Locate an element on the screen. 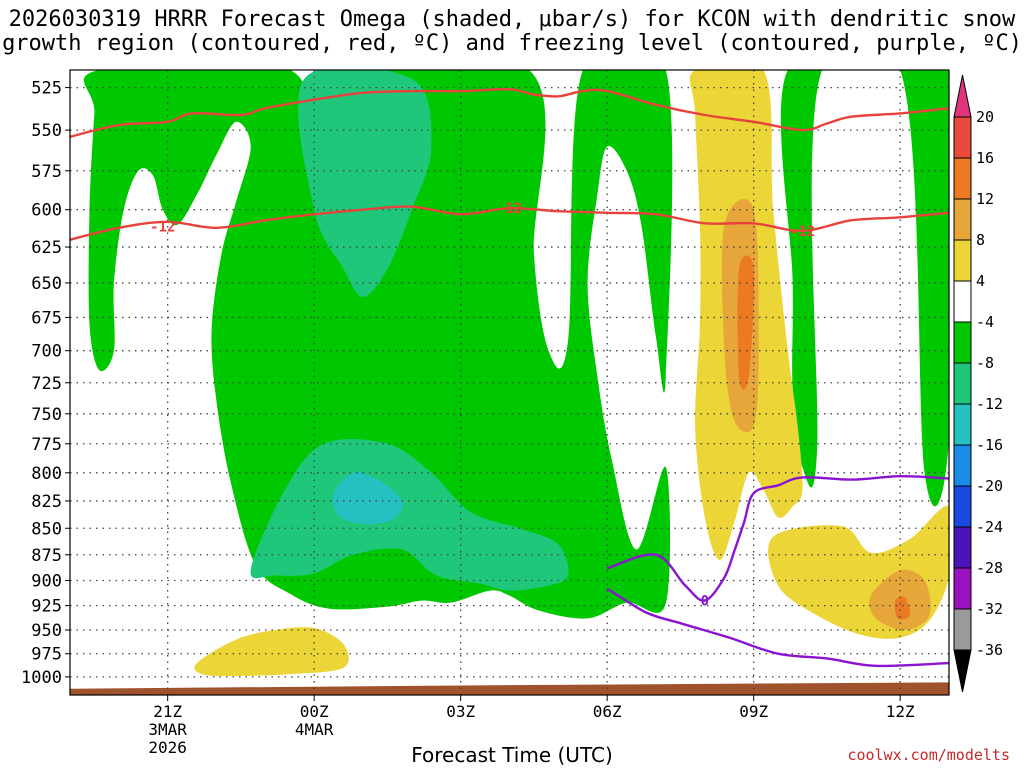 Image resolution: width=1024 pixels, height=768 pixels. colorbar-label-4: 4 is located at coordinates (980, 281).